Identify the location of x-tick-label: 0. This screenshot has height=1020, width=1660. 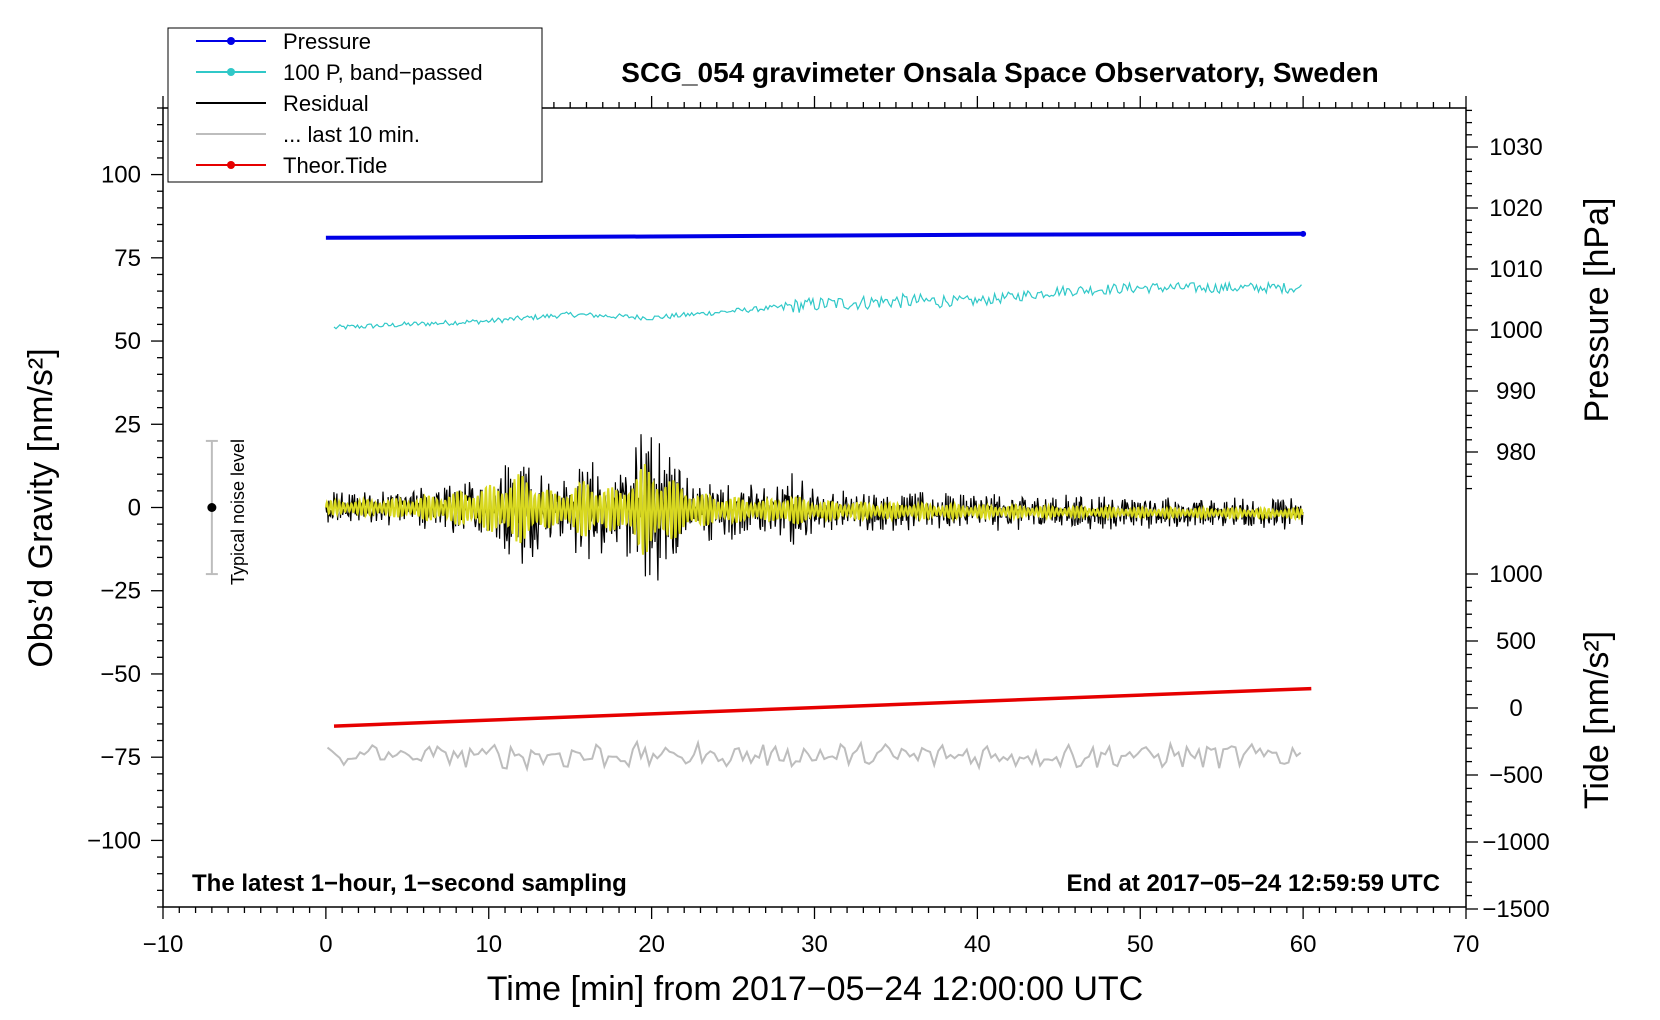
(325, 944).